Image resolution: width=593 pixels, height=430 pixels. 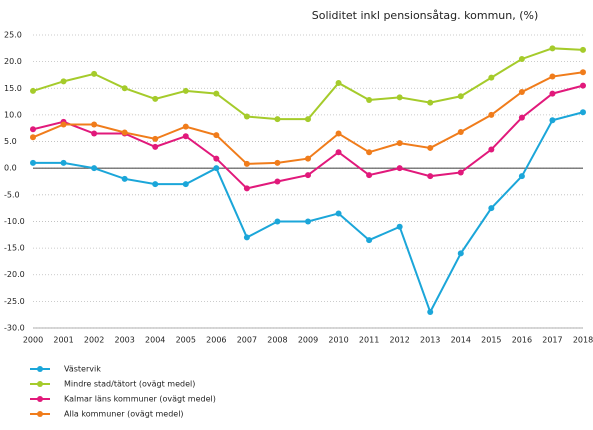 What do you see at coordinates (14, 328) in the screenshot?
I see `y-tick-label: -30.0` at bounding box center [14, 328].